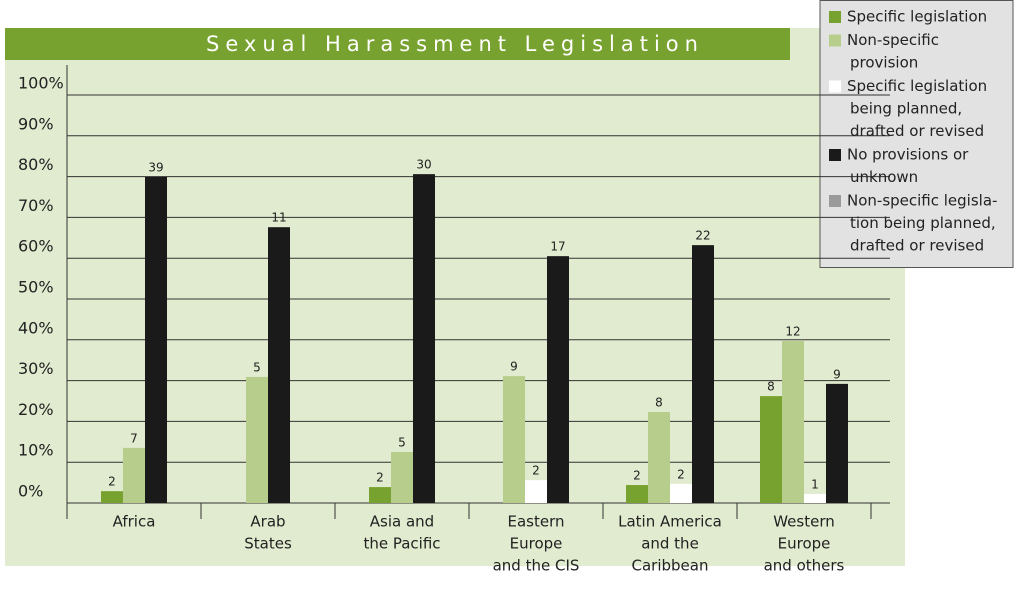 The height and width of the screenshot is (591, 1018). What do you see at coordinates (41, 83) in the screenshot?
I see `y-tick-label: 100%` at bounding box center [41, 83].